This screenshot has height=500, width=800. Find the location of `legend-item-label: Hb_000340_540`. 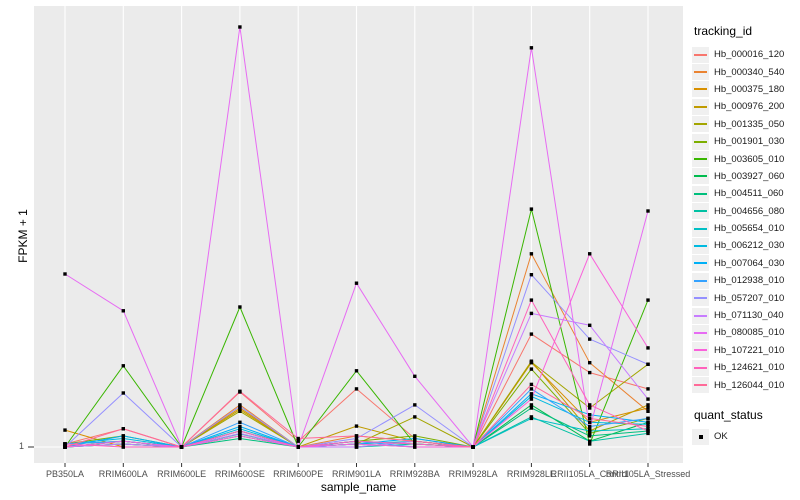

legend-item-label: Hb_000340_540 is located at coordinates (749, 72).